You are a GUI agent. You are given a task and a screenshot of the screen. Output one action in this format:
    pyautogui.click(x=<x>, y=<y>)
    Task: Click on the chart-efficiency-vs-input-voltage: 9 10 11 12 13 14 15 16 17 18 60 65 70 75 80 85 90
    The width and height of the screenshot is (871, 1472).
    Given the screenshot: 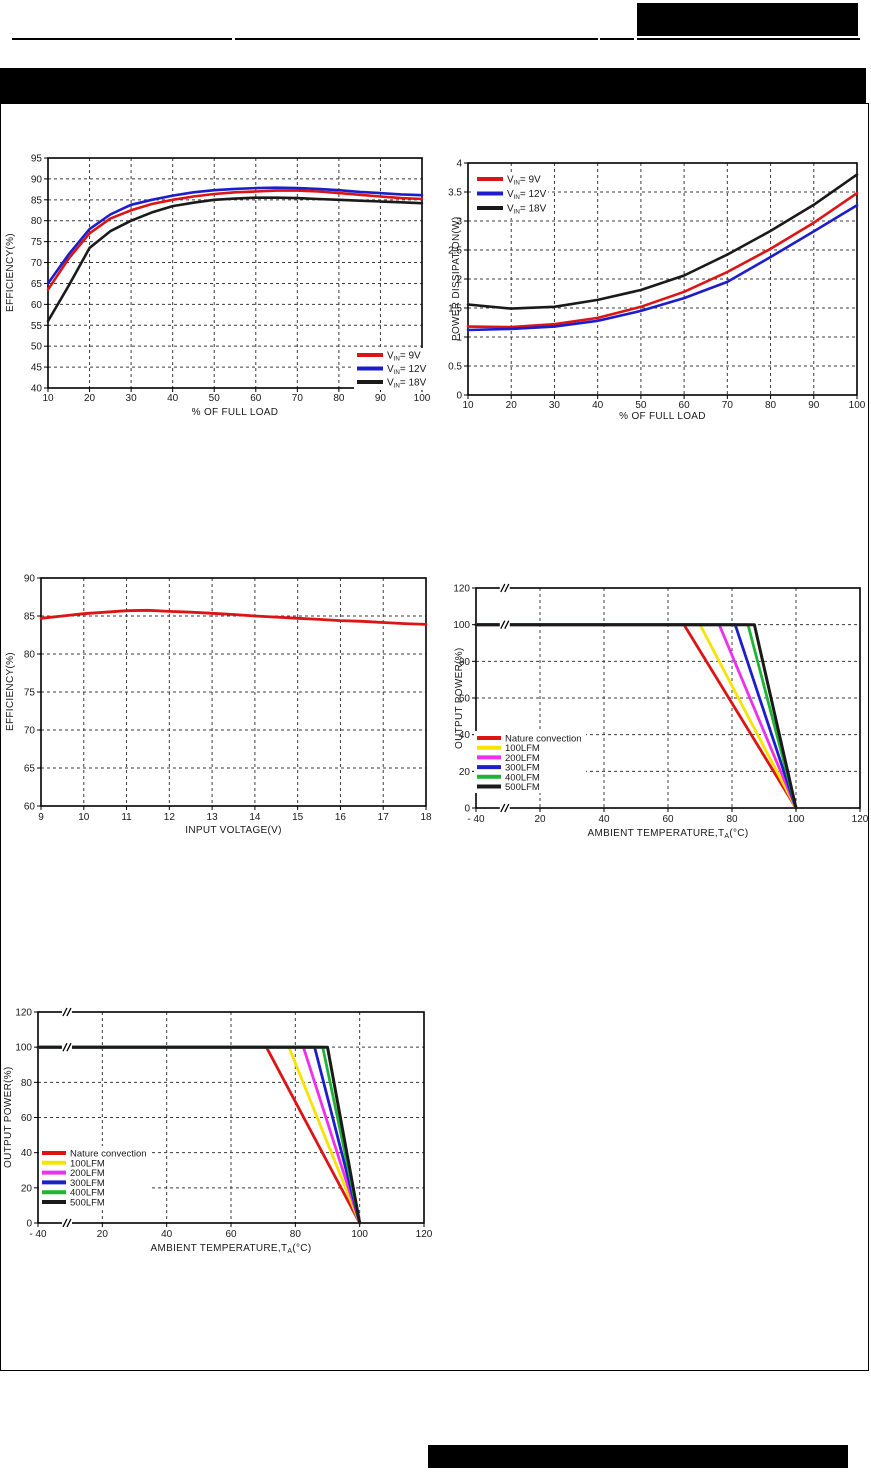 What is the action you would take?
    pyautogui.click(x=228, y=699)
    